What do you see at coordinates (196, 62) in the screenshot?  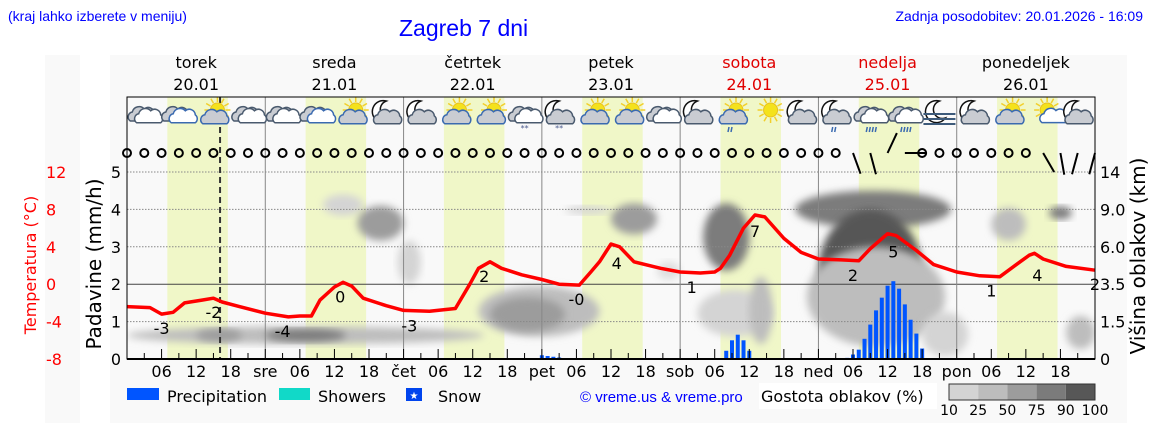 I see `day-name: torek` at bounding box center [196, 62].